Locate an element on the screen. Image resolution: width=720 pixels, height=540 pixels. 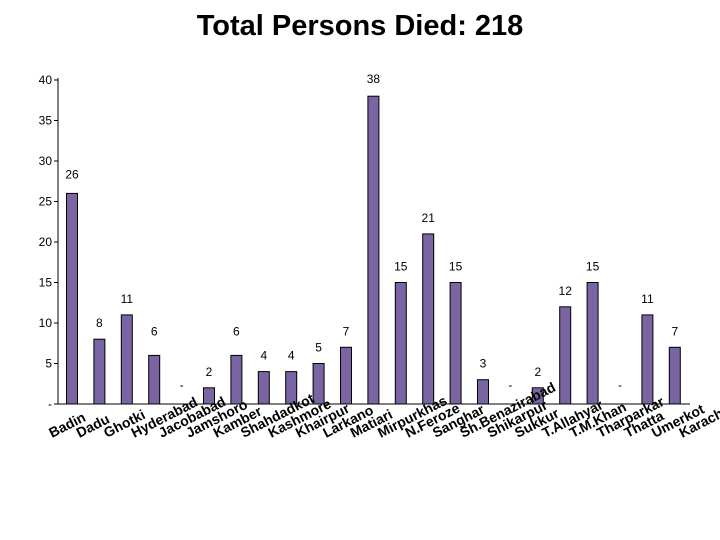
data-label: 8 is located at coordinates (99, 323).